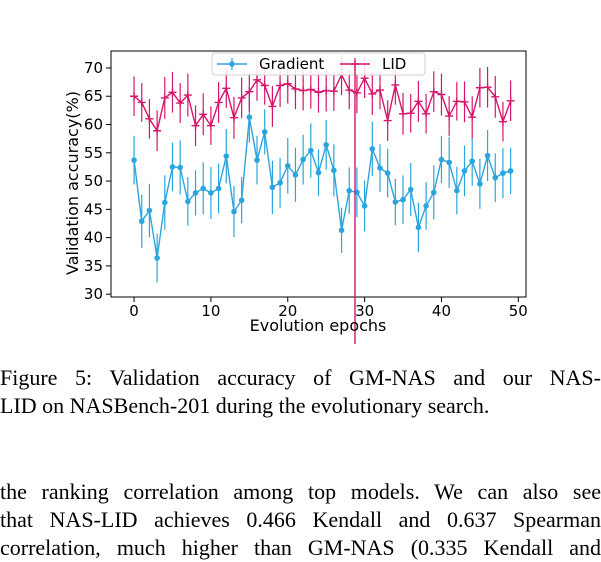 Image resolution: width=601 pixels, height=562 pixels. I want to click on y-tick-label: 55, so click(93, 153).